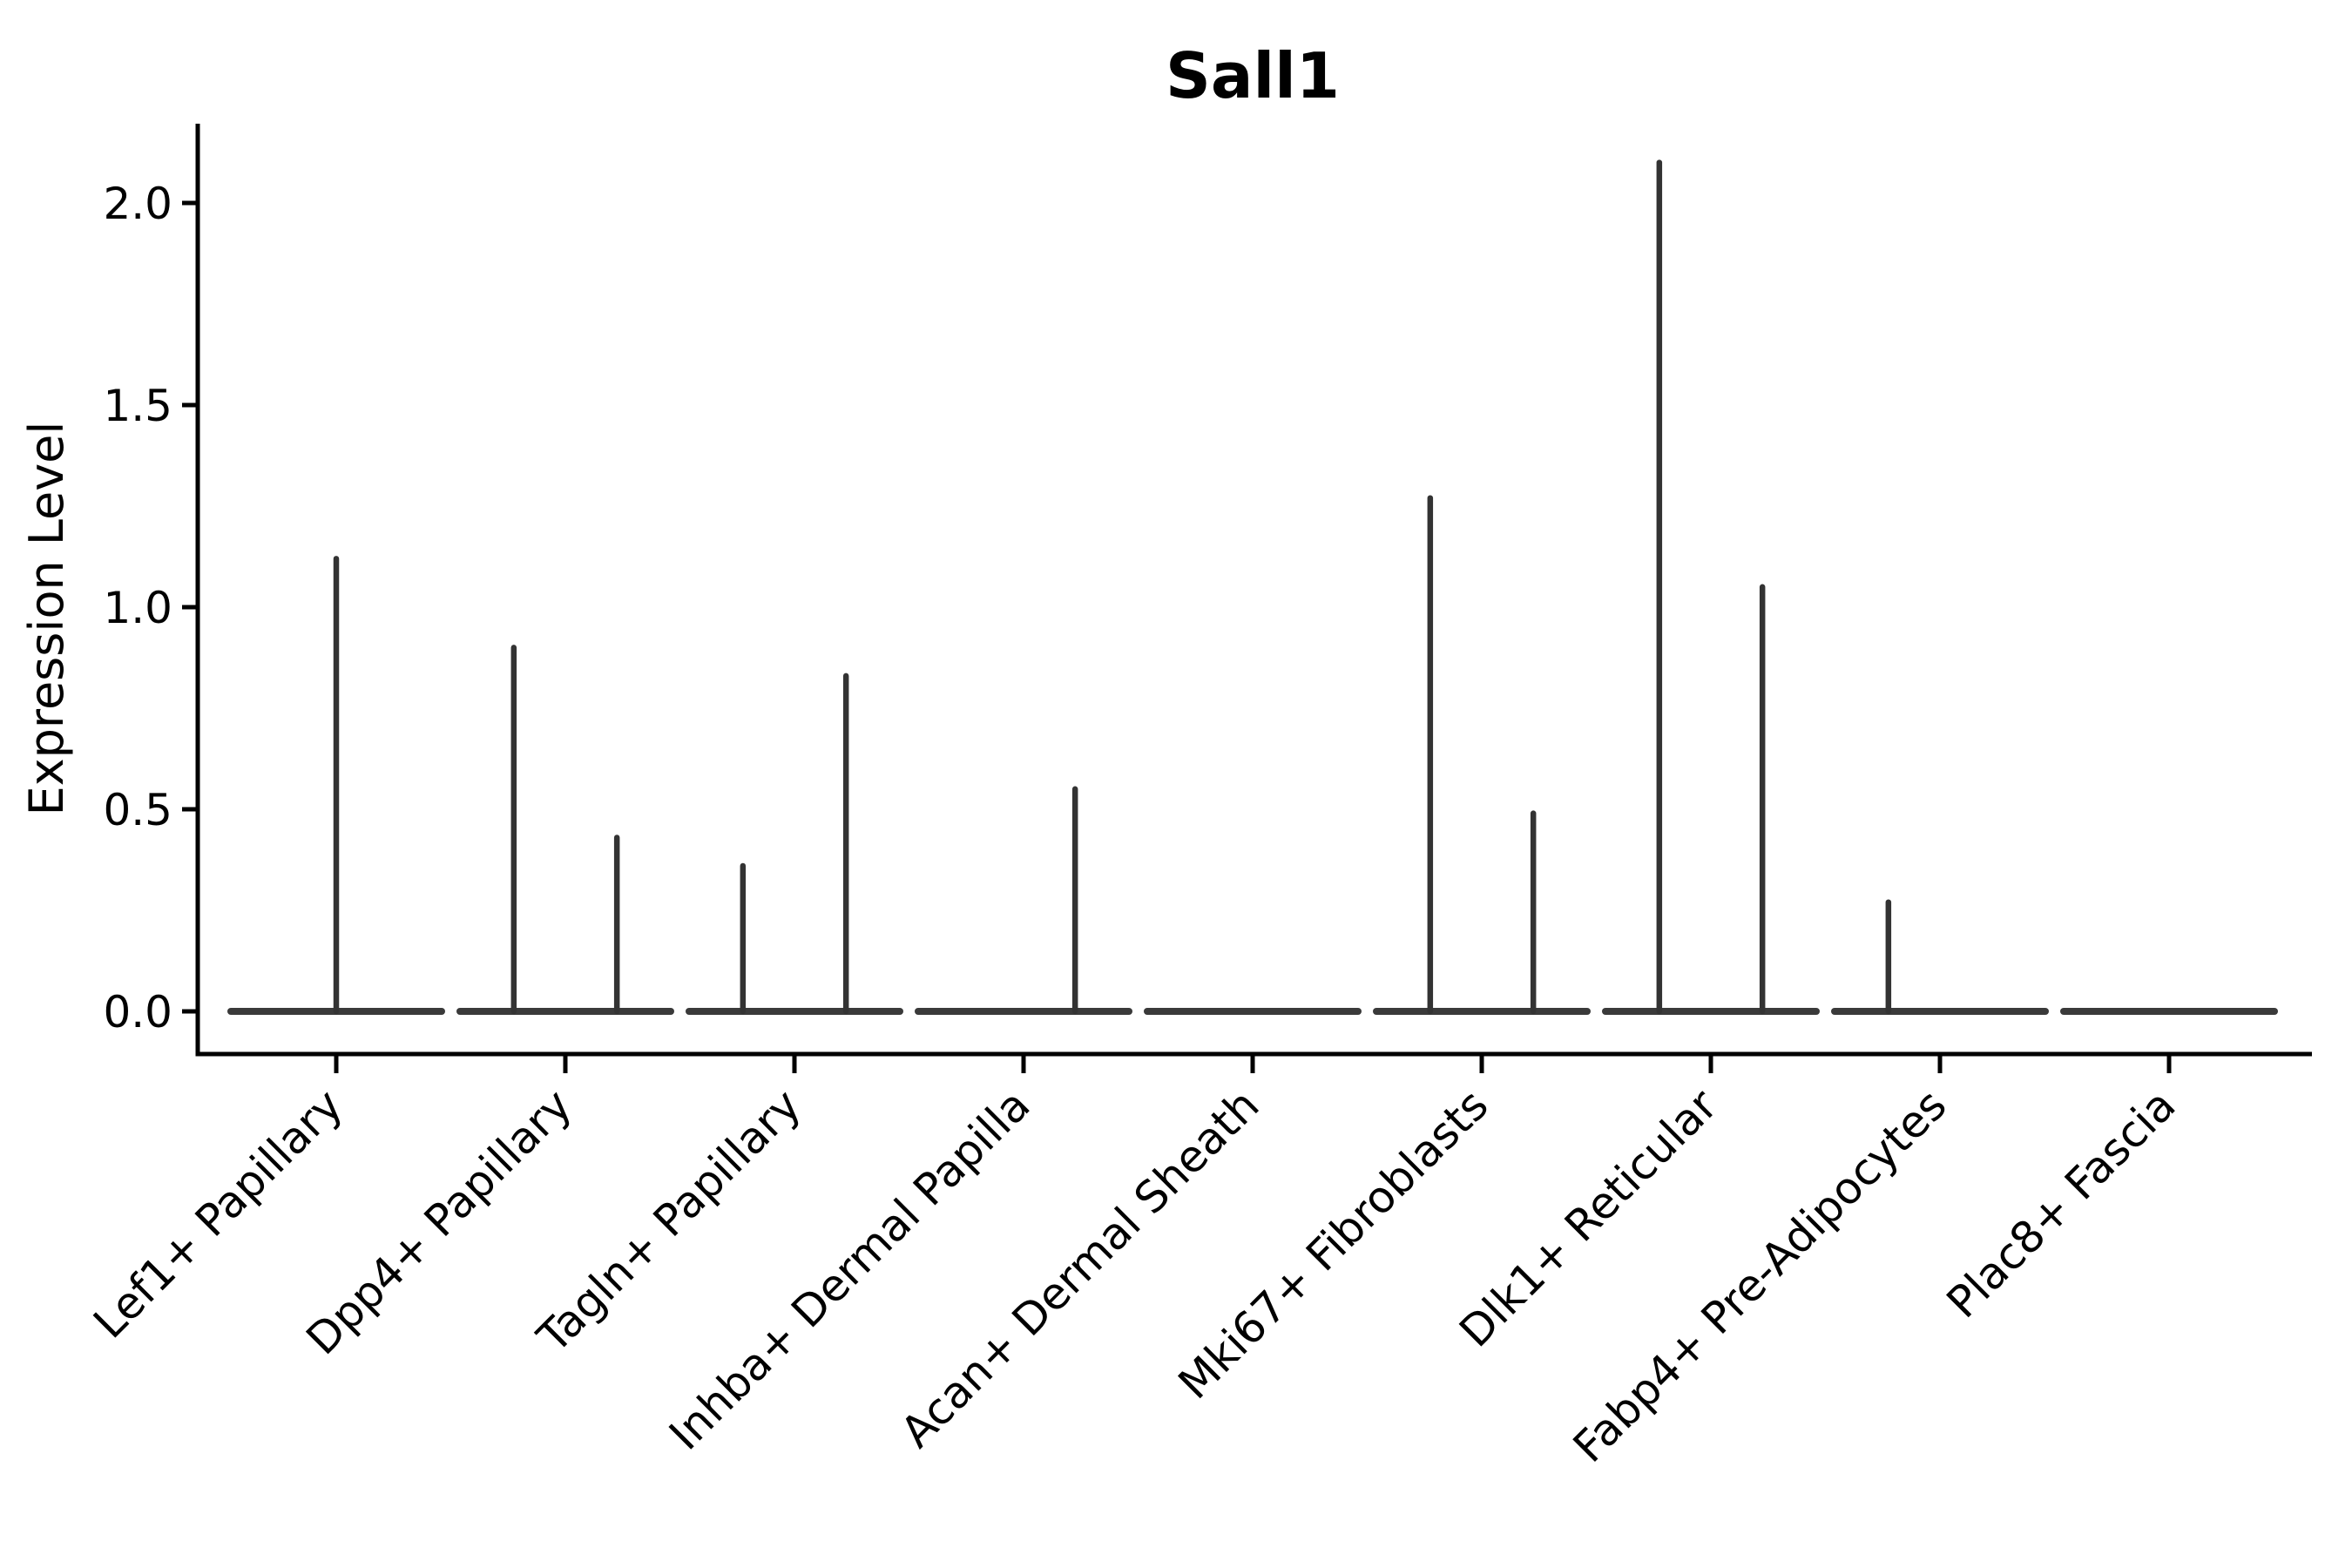 The height and width of the screenshot is (1568, 2352). I want to click on y-tick-label: 0.0, so click(137, 1012).